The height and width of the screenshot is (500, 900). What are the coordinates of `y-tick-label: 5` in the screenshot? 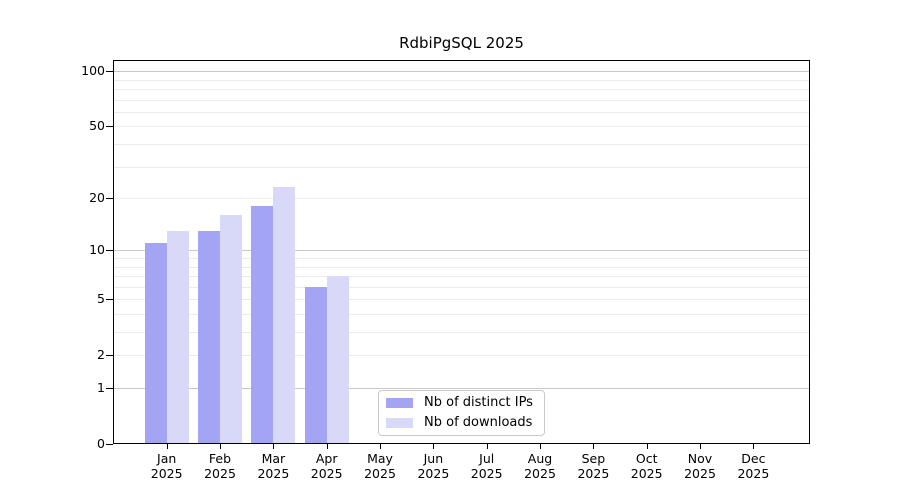 It's located at (101, 299).